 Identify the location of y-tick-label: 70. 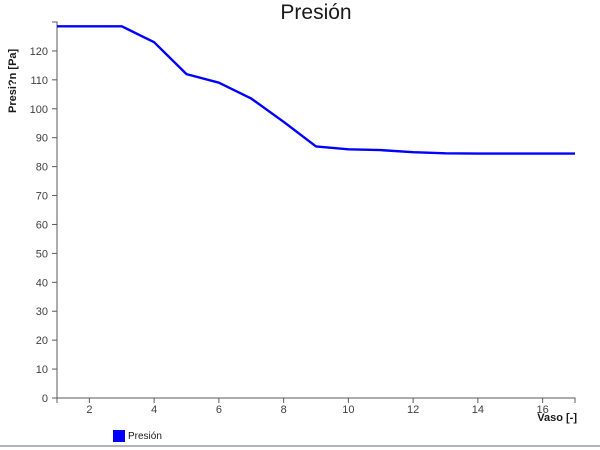
(42, 197).